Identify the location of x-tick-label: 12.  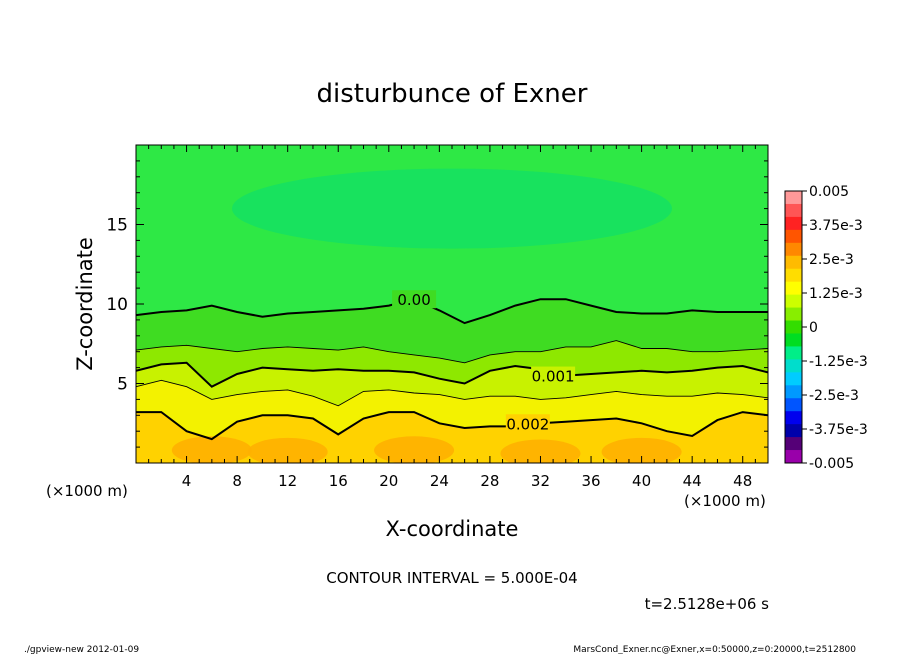
(287, 481).